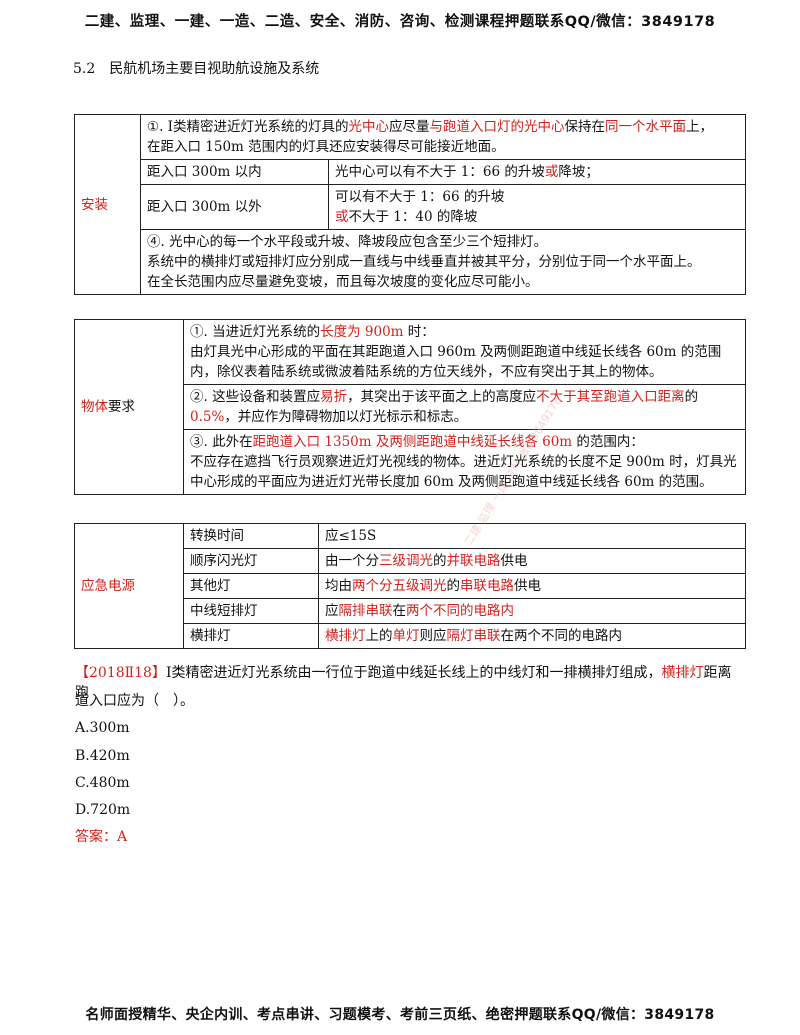  What do you see at coordinates (532, 561) in the screenshot?
I see `power-row-value: 由一个分三级调光的并联电路供电` at bounding box center [532, 561].